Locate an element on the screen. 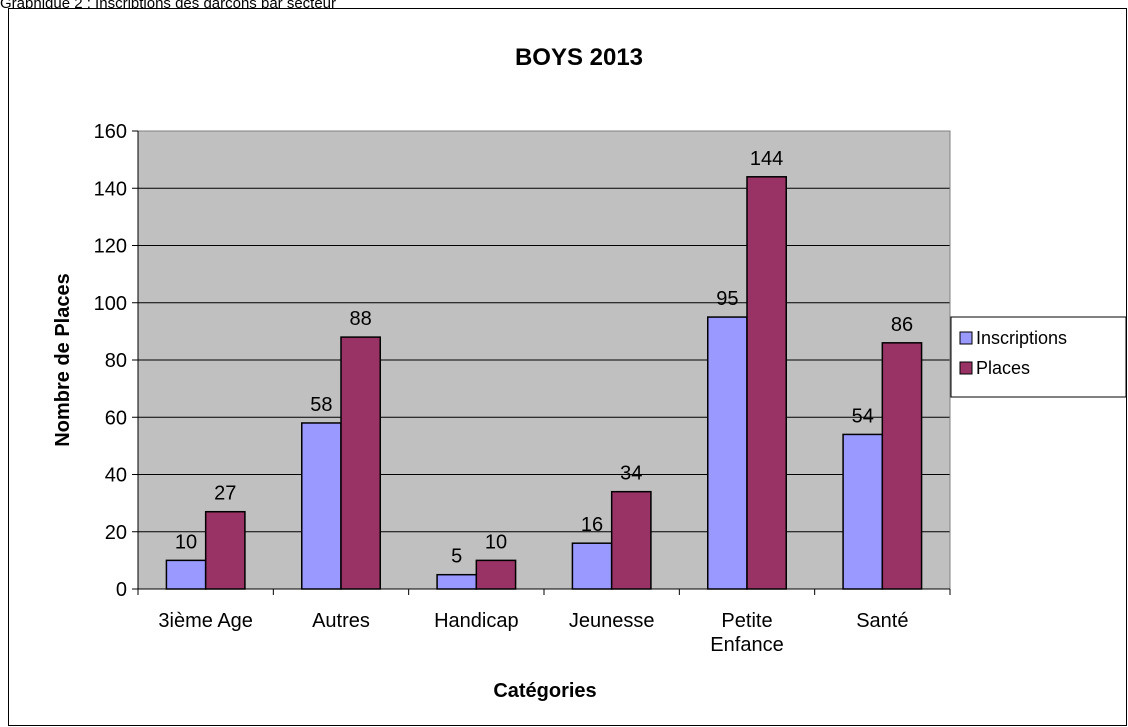 This screenshot has width=1128, height=727. chart-title: BOYS 2013 is located at coordinates (579, 57).